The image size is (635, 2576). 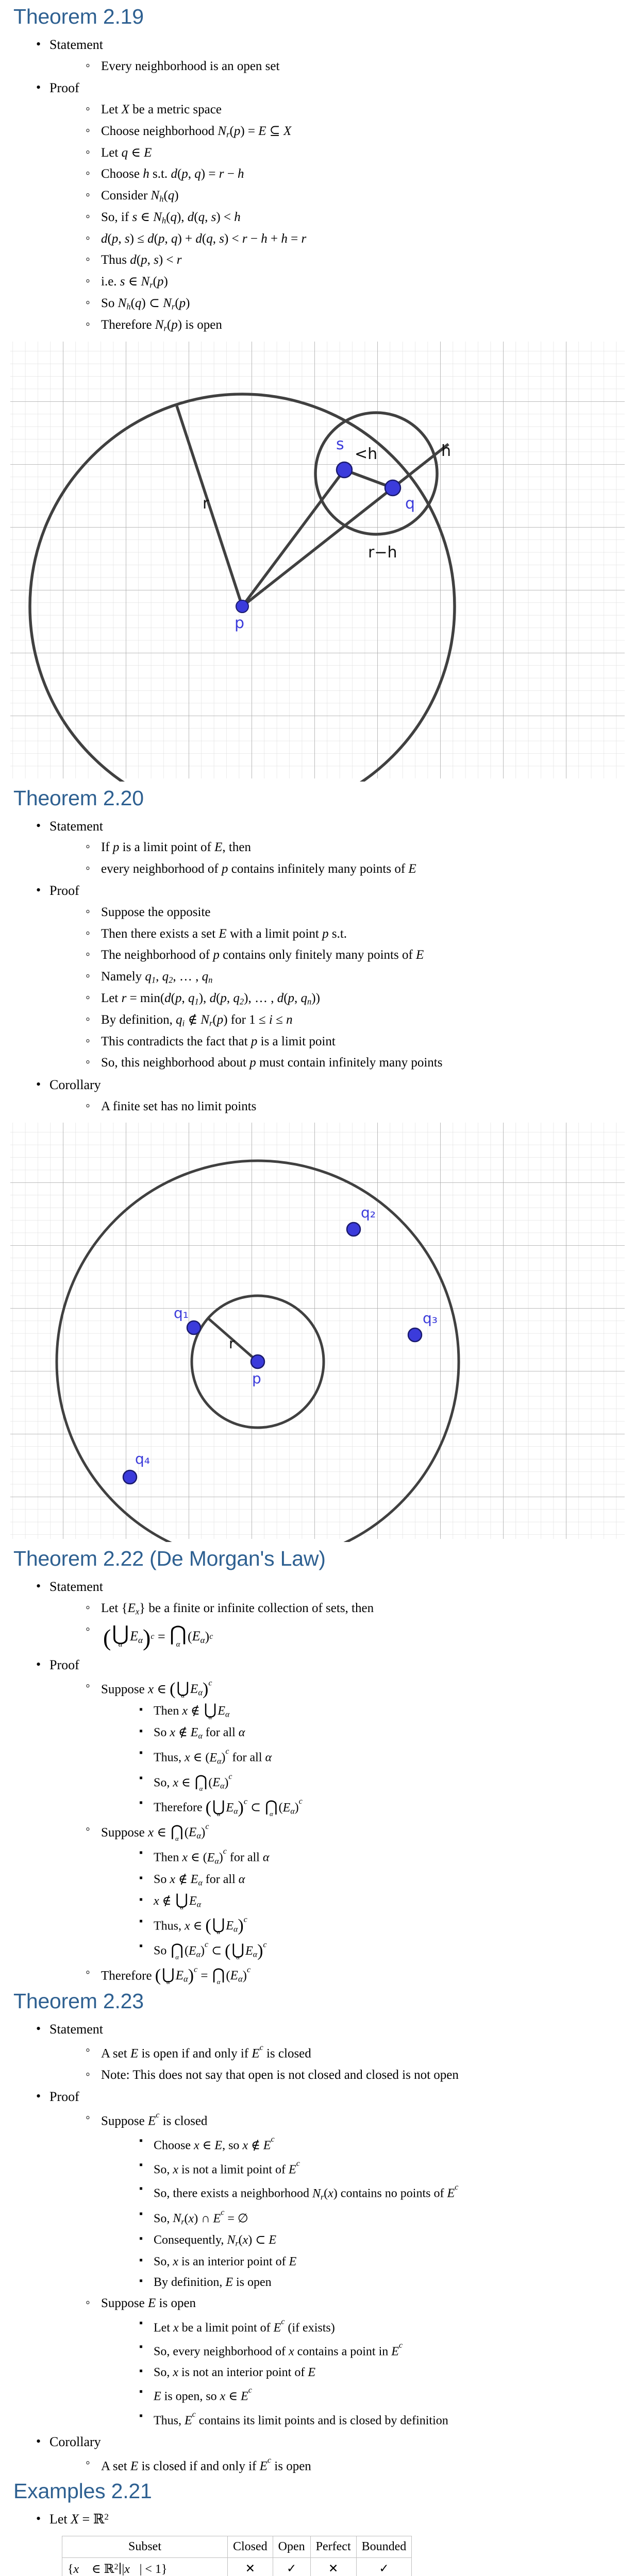 What do you see at coordinates (158, 1636) in the screenshot?
I see `formula-demorgan: (⋃αEα)c = ⋂α(Eα)c` at bounding box center [158, 1636].